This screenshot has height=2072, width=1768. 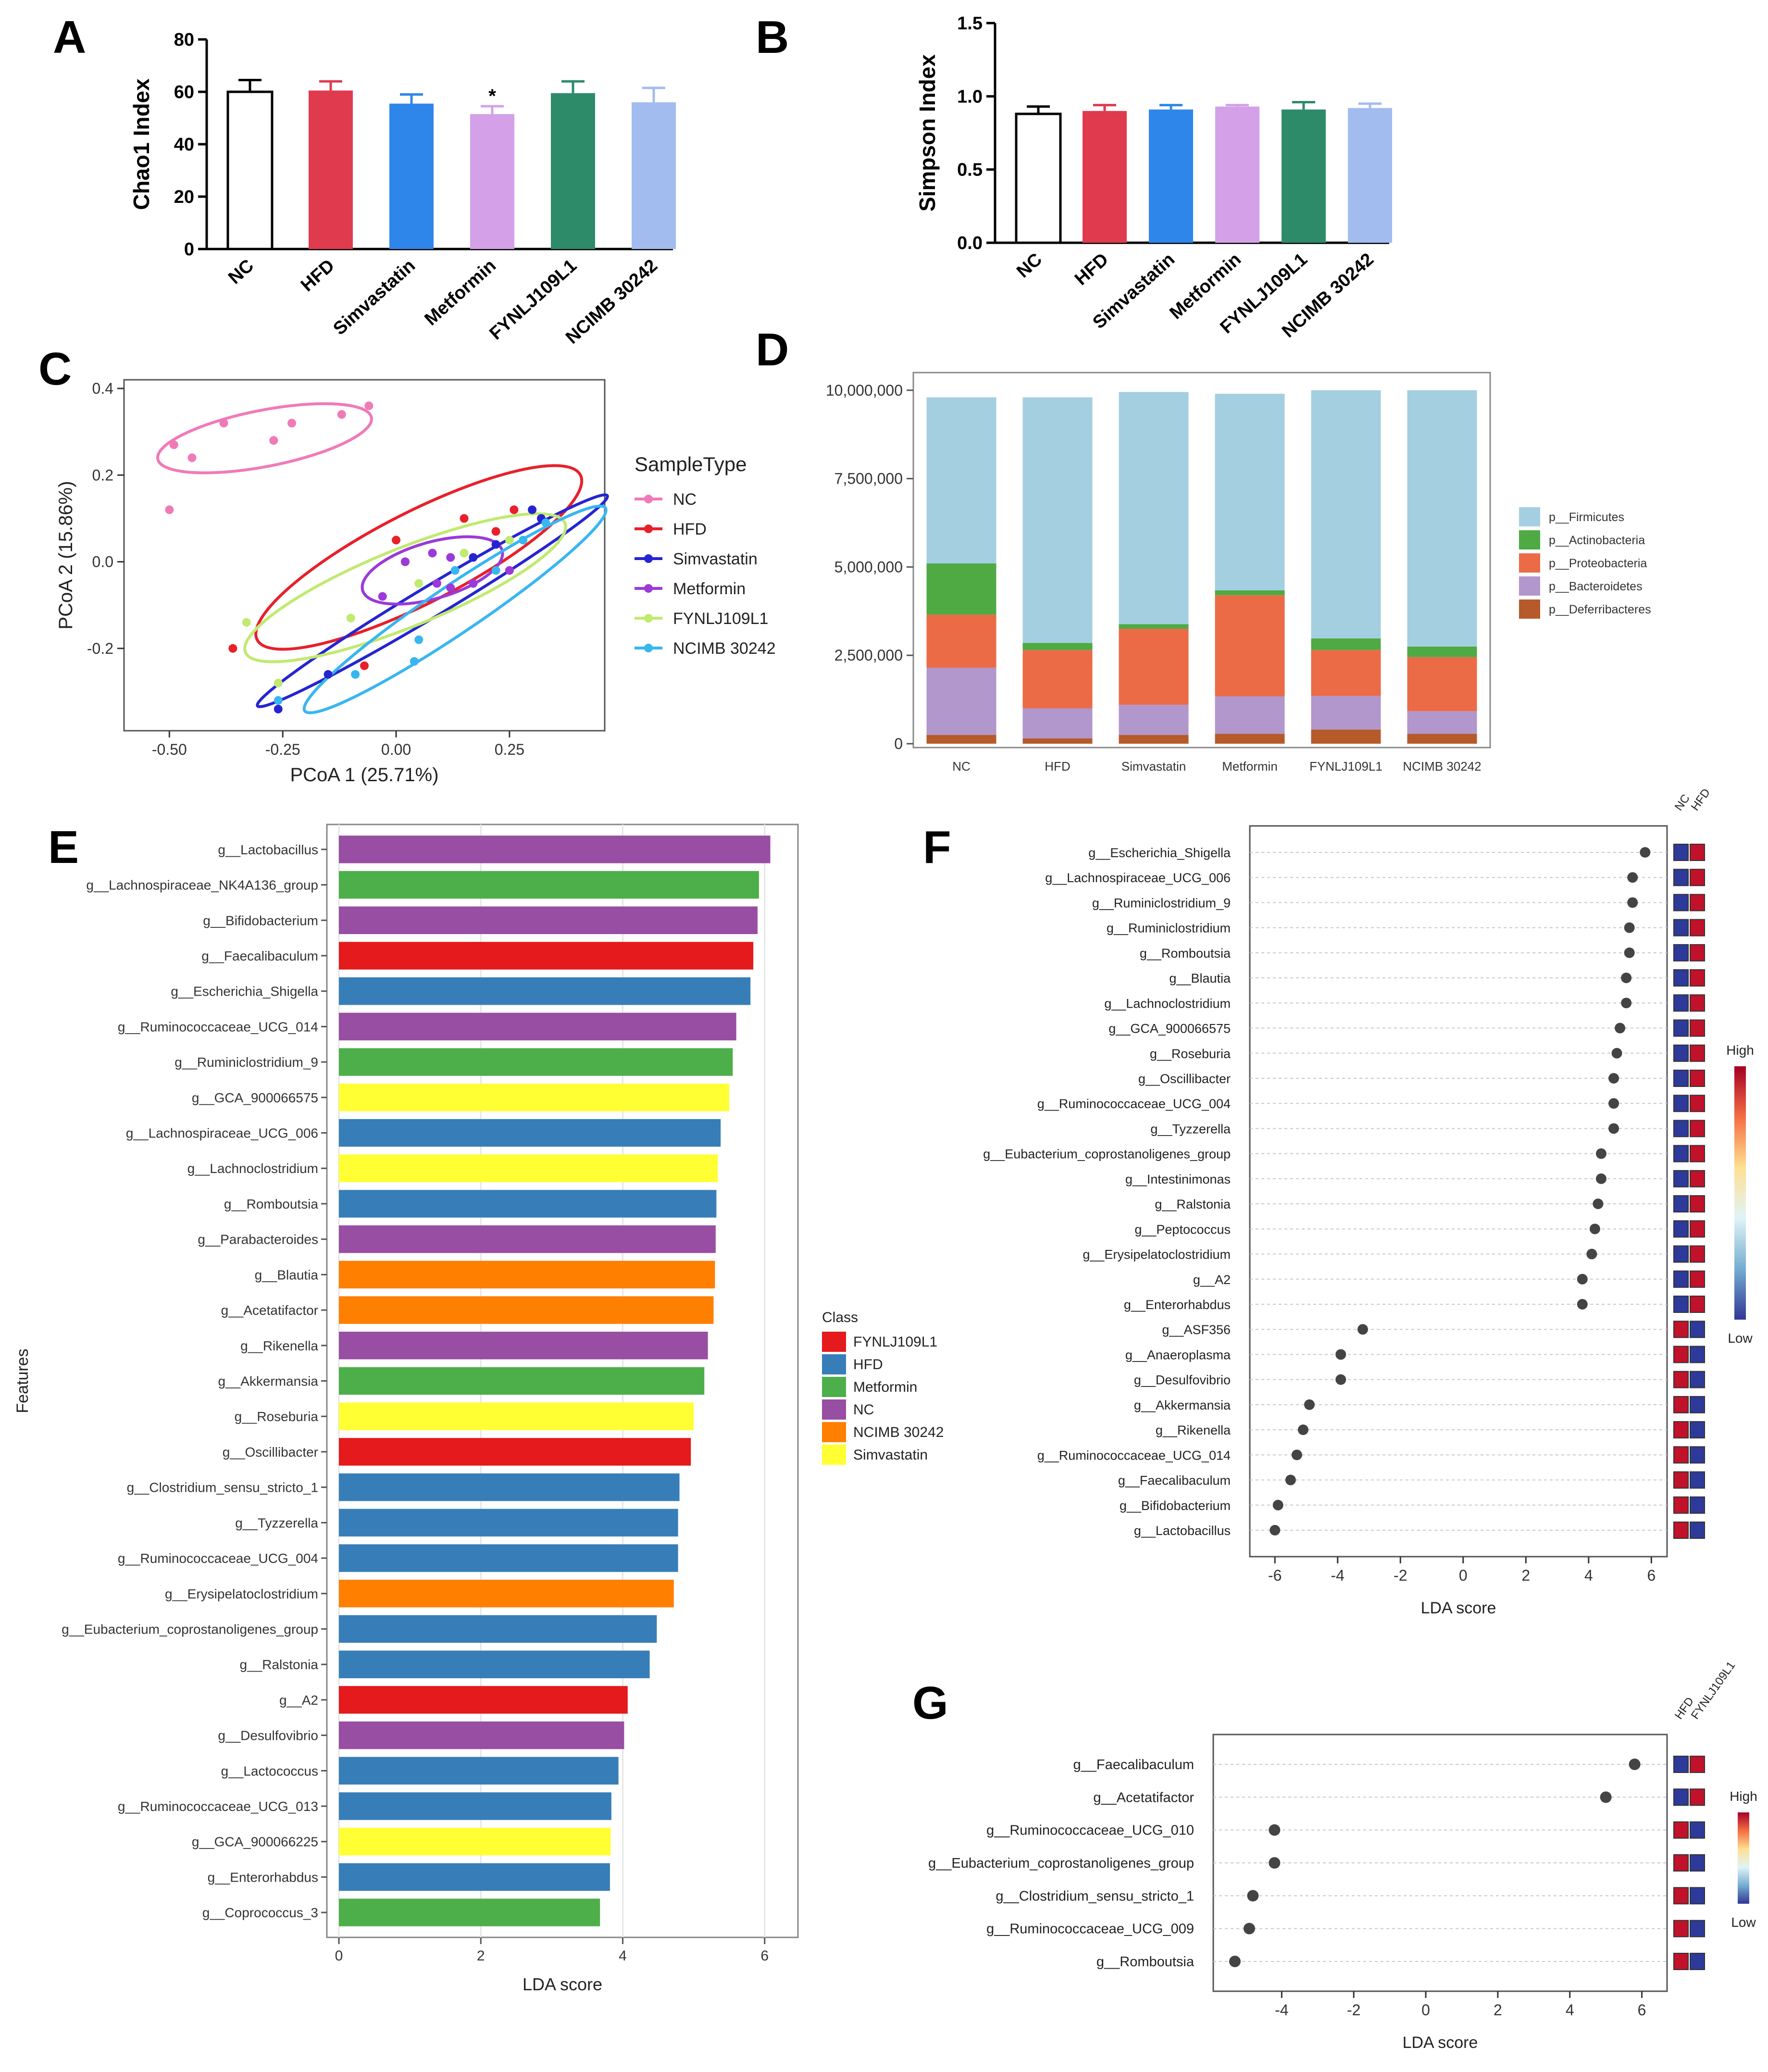 What do you see at coordinates (190, 1629) in the screenshot?
I see `feature-label-g-eubacterium-coprostanoligenes-group: g__Eubacterium_coprostanoligenes_group` at bounding box center [190, 1629].